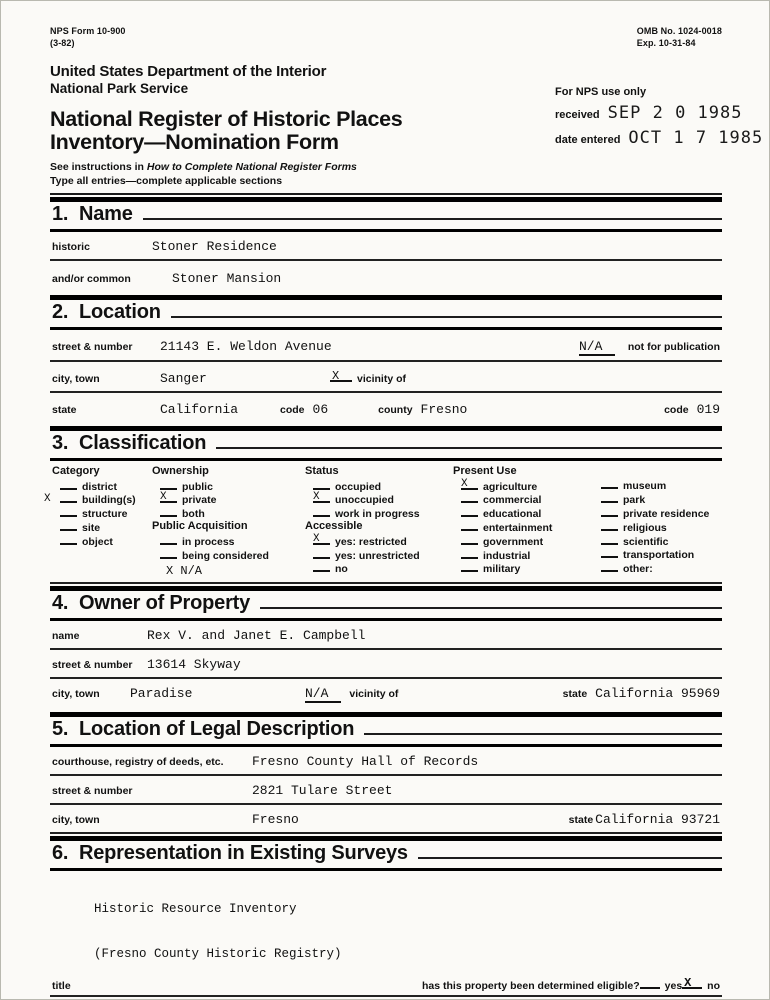 Image resolution: width=770 pixels, height=1000 pixels. I want to click on section-2-rule, so click(446, 317).